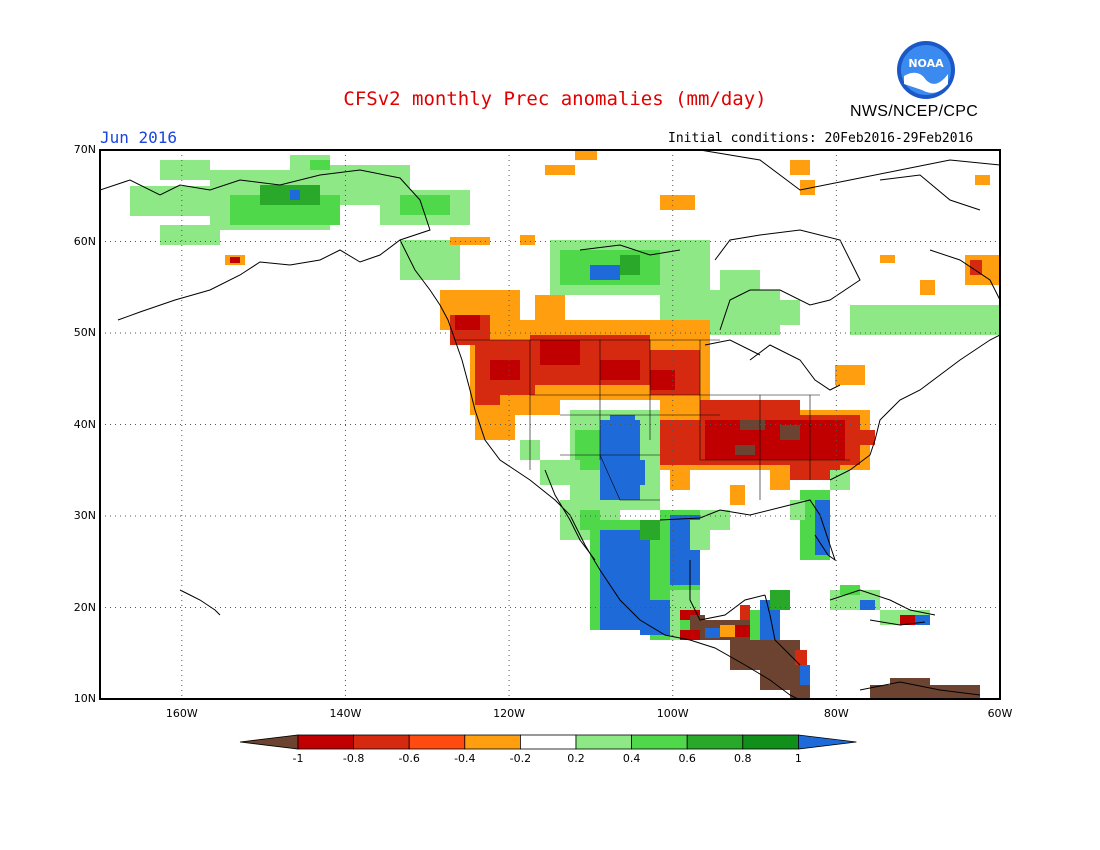 The image size is (1100, 850). I want to click on agency-label: NWS/NCEP/CPC, so click(914, 111).